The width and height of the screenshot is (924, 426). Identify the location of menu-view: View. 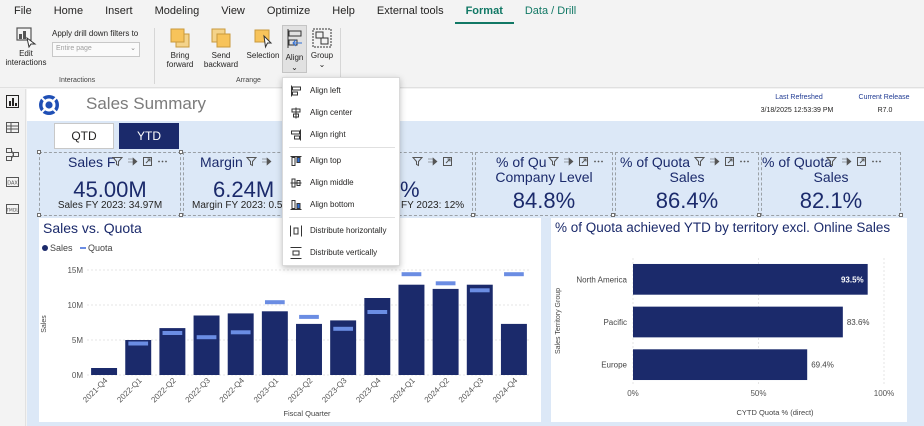
(233, 11).